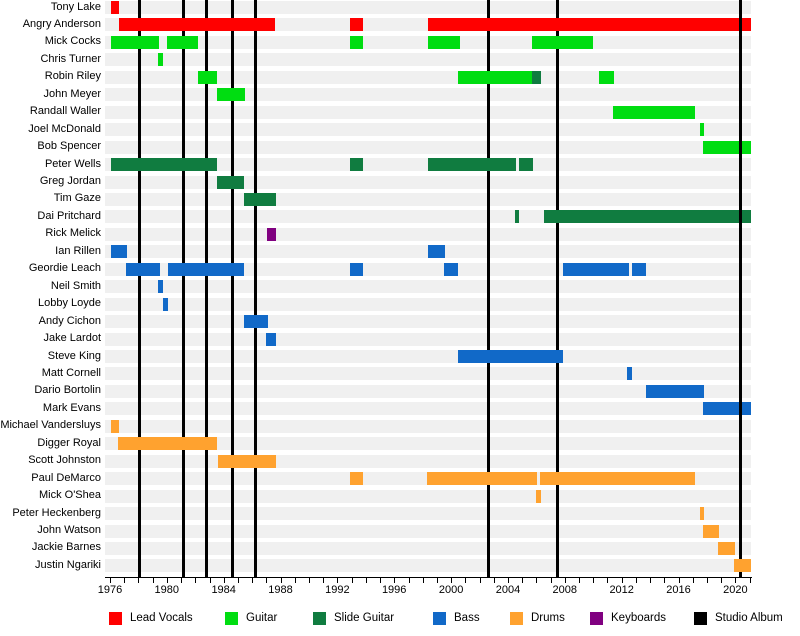 The height and width of the screenshot is (636, 800). Describe the element at coordinates (66, 477) in the screenshot. I see `member-label: Paul DeMarco` at that location.